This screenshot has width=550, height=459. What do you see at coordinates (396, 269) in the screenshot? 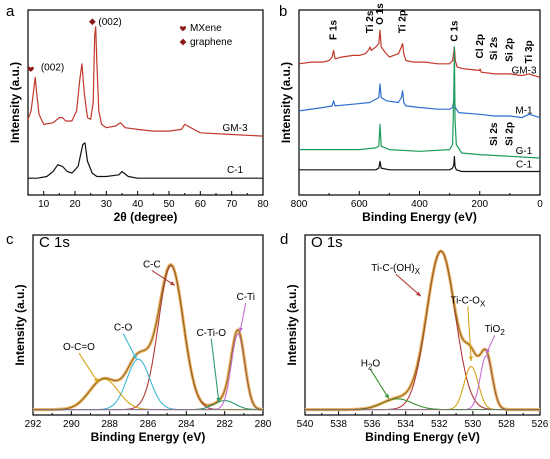
I see `component-label: Ti-C-(OH)X` at bounding box center [396, 269].